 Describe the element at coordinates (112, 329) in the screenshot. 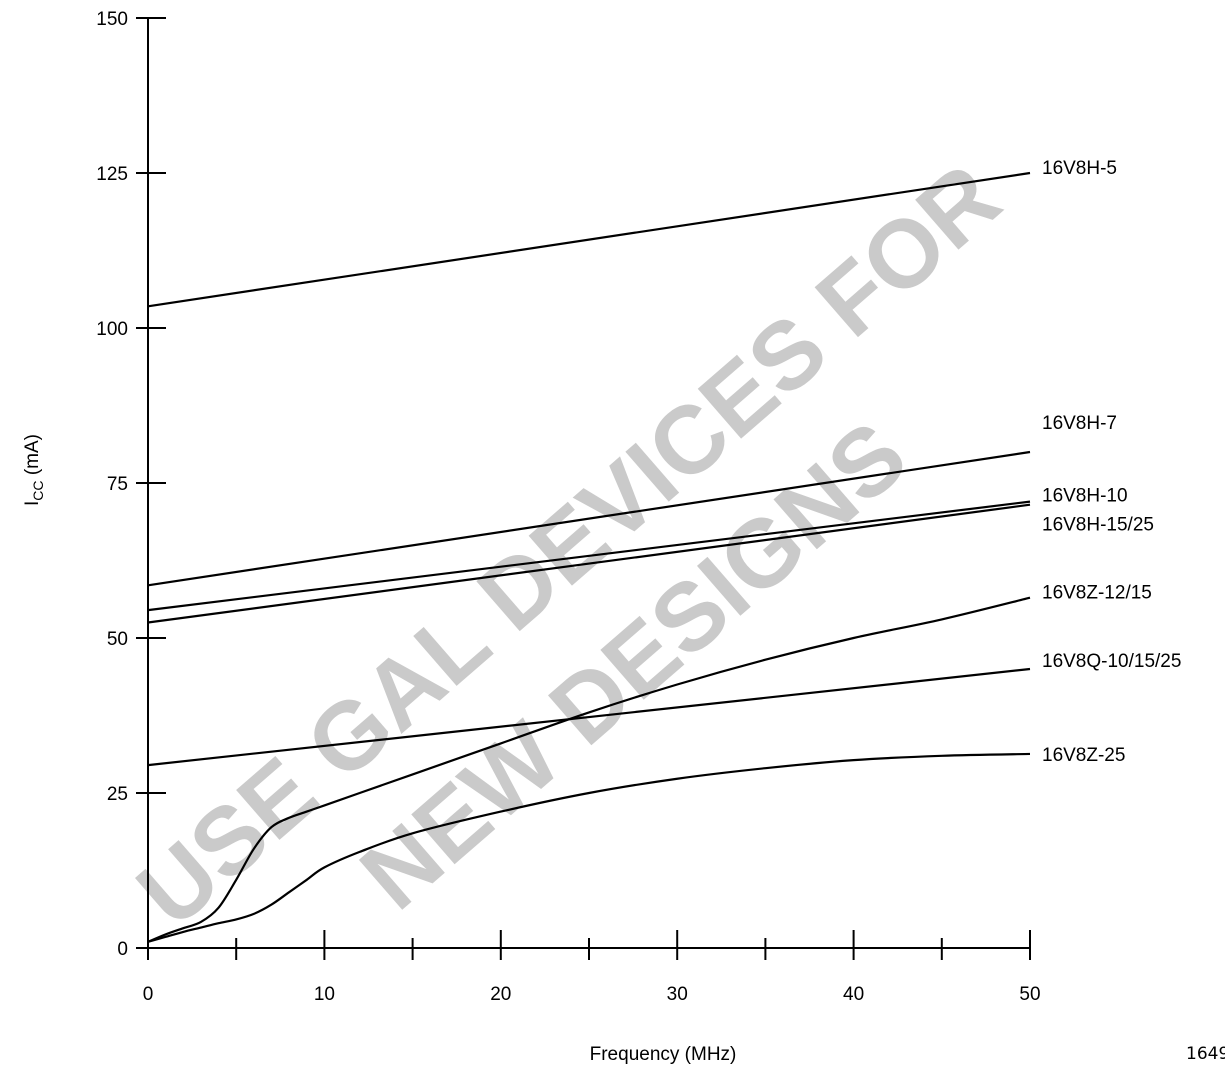

I see `y-tick-label: 100` at that location.